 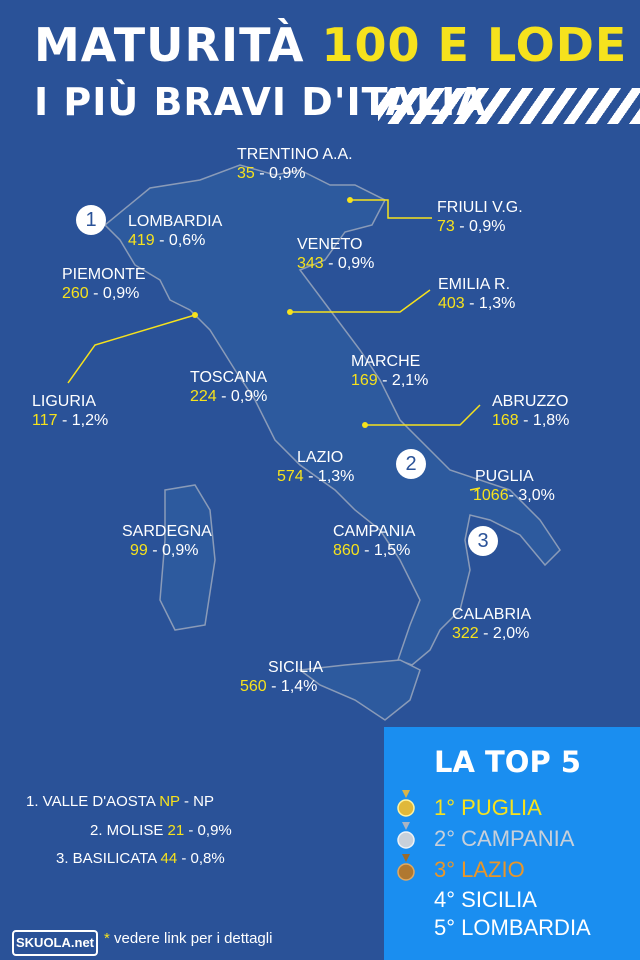 What do you see at coordinates (104, 274) in the screenshot?
I see `region-name: PIEMONTE` at bounding box center [104, 274].